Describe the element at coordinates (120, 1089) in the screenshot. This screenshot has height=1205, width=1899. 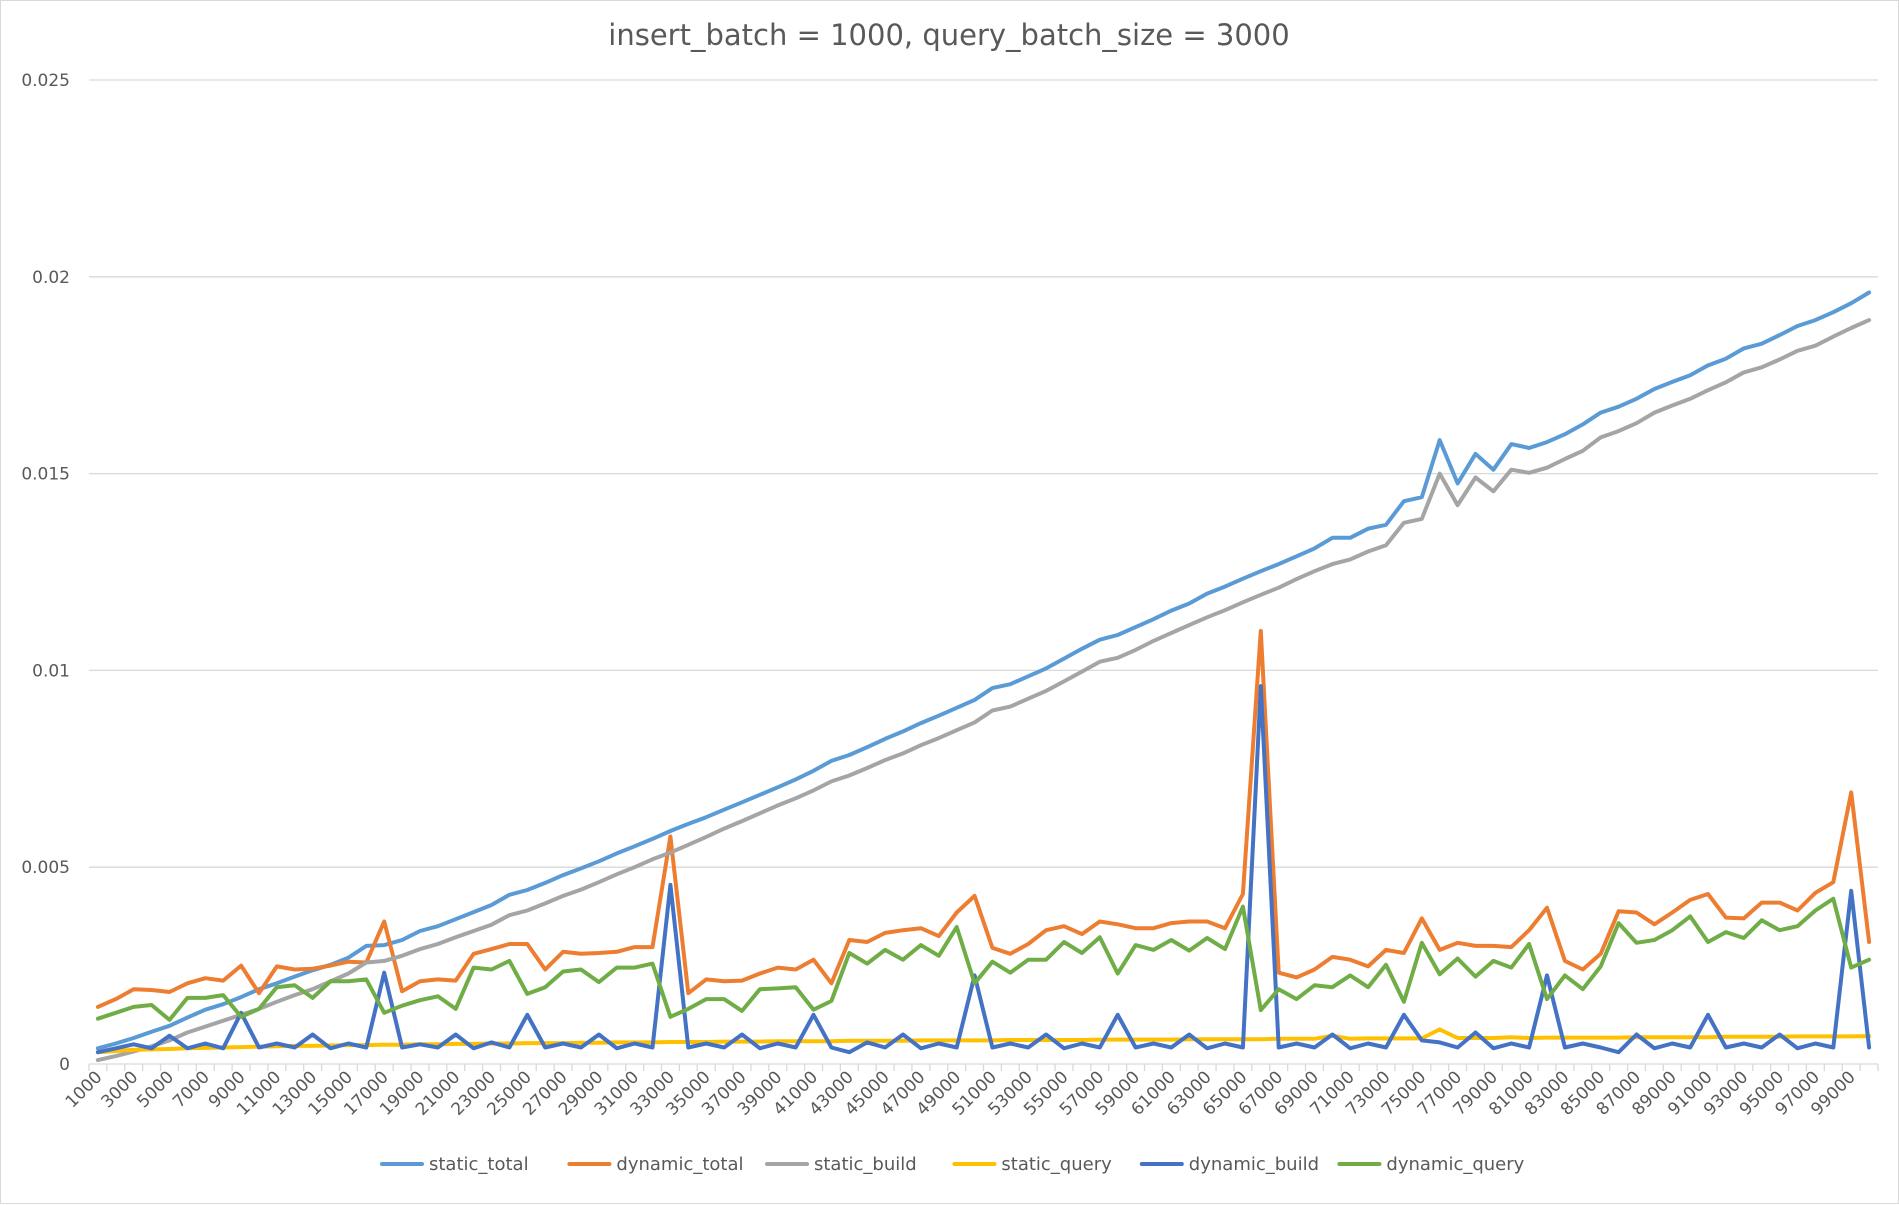
I see `x-tick-label: 3000` at that location.